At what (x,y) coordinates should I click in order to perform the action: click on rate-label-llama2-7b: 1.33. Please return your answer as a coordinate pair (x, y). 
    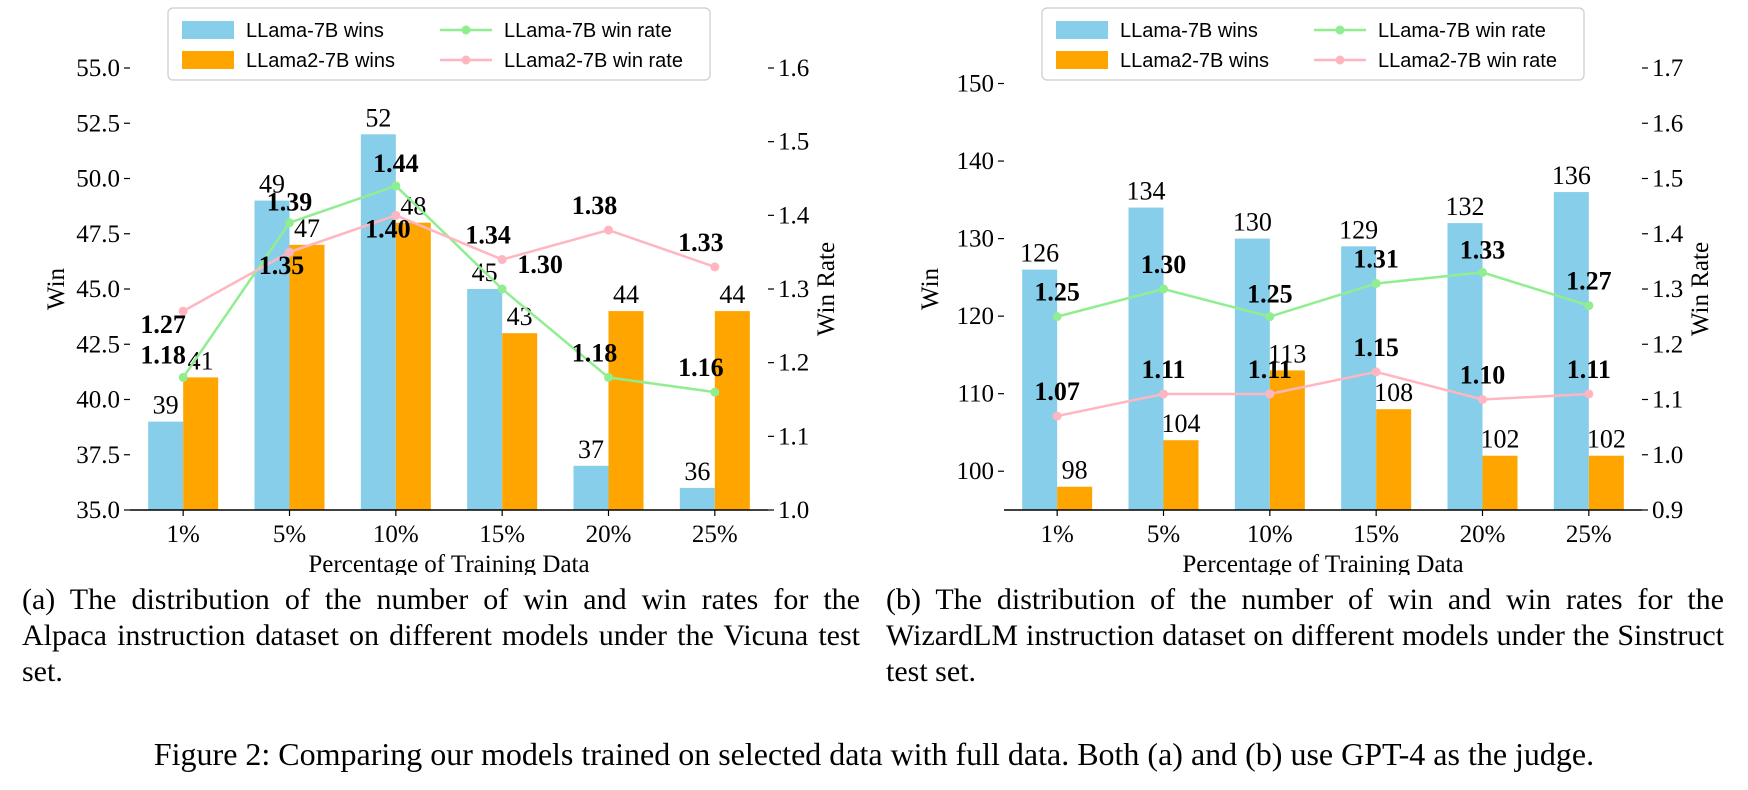
    Looking at the image, I should click on (701, 242).